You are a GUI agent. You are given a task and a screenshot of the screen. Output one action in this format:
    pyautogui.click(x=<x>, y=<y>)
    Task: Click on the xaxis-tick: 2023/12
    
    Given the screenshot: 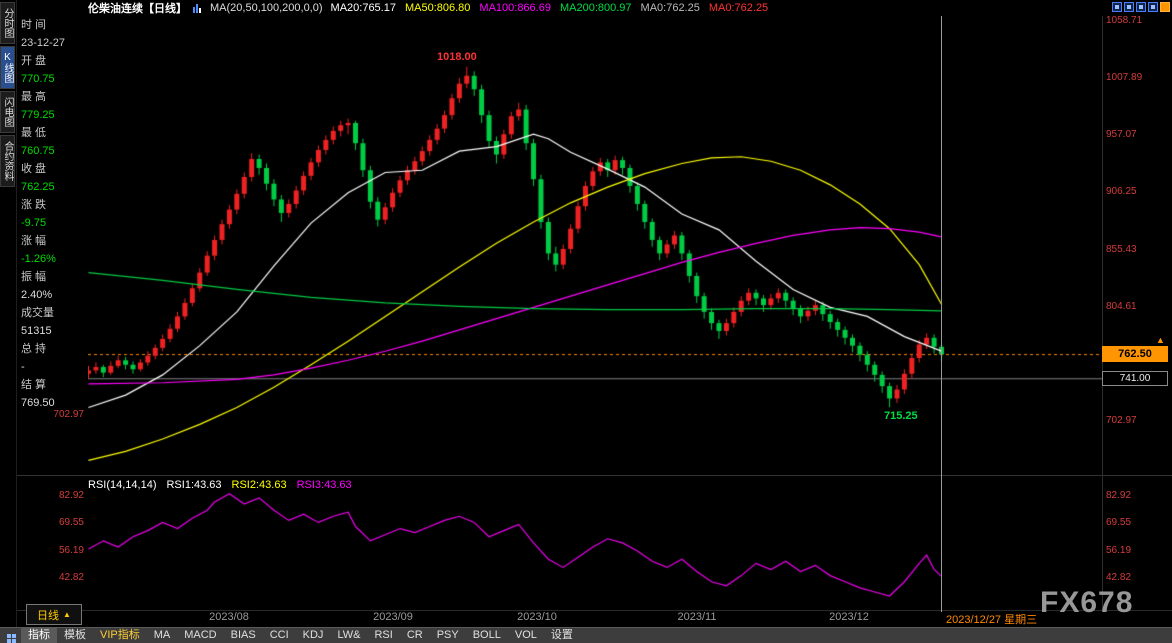 What is the action you would take?
    pyautogui.click(x=849, y=617)
    